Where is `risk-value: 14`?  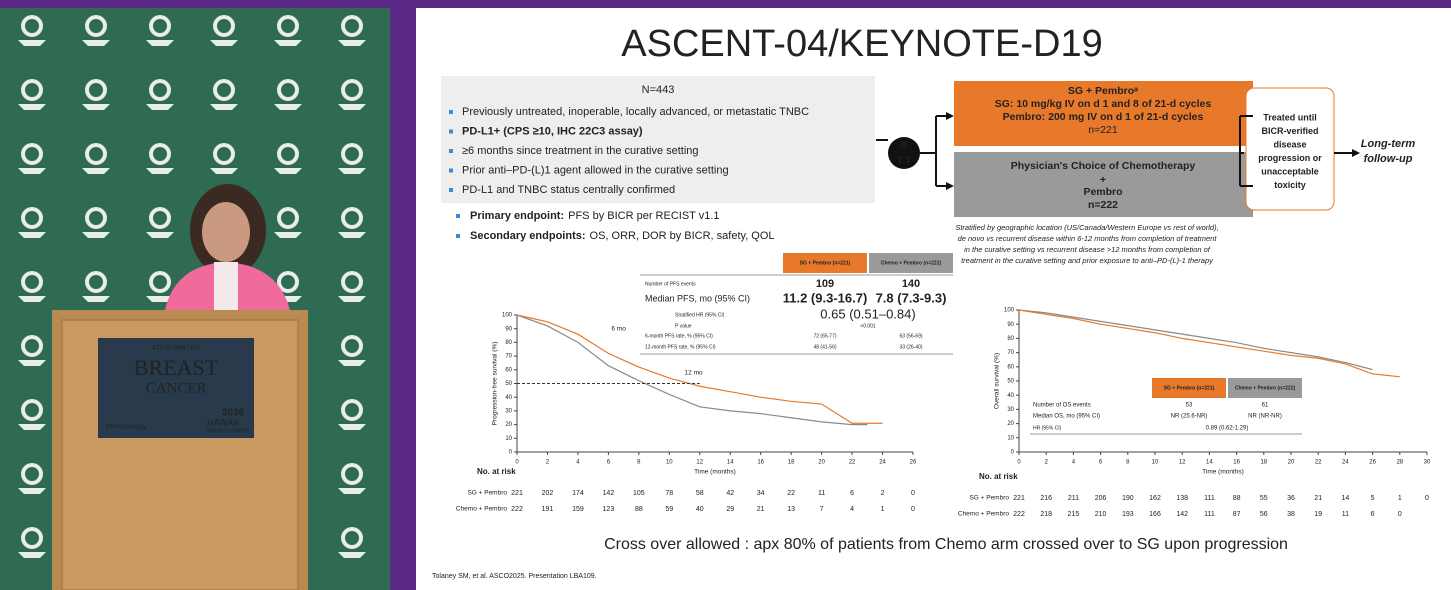 risk-value: 14 is located at coordinates (1346, 498).